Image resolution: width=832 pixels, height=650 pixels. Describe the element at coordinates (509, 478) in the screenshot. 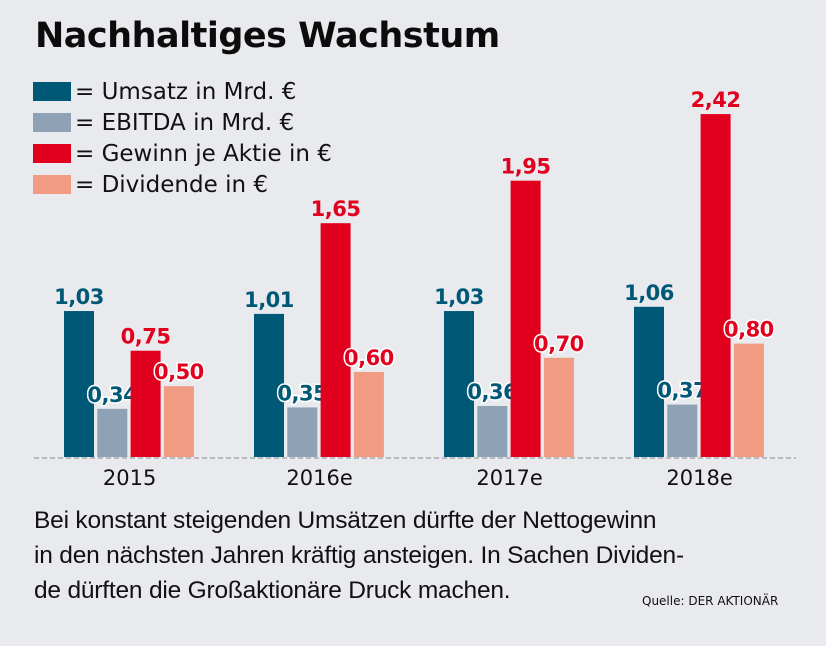

I see `x-tick-label-2017e: 2017e` at that location.